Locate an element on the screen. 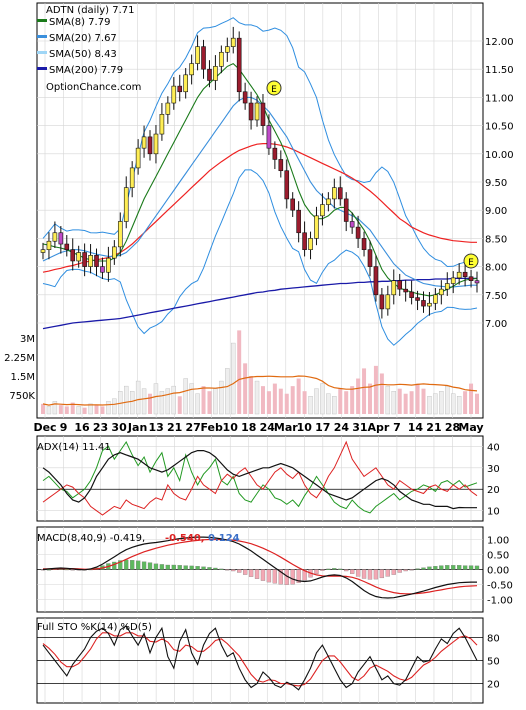 This screenshot has height=710, width=526. legend-swatch-sma50 is located at coordinates (42, 52).